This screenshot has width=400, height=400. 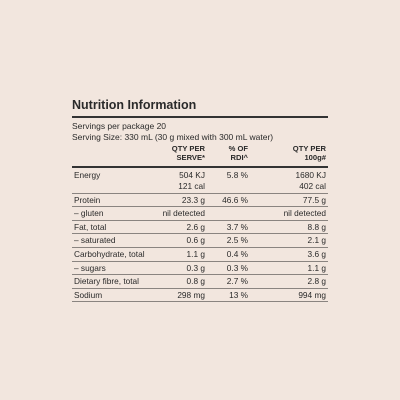 What do you see at coordinates (235, 199) in the screenshot?
I see `nutrient-value: 46.6 %` at bounding box center [235, 199].